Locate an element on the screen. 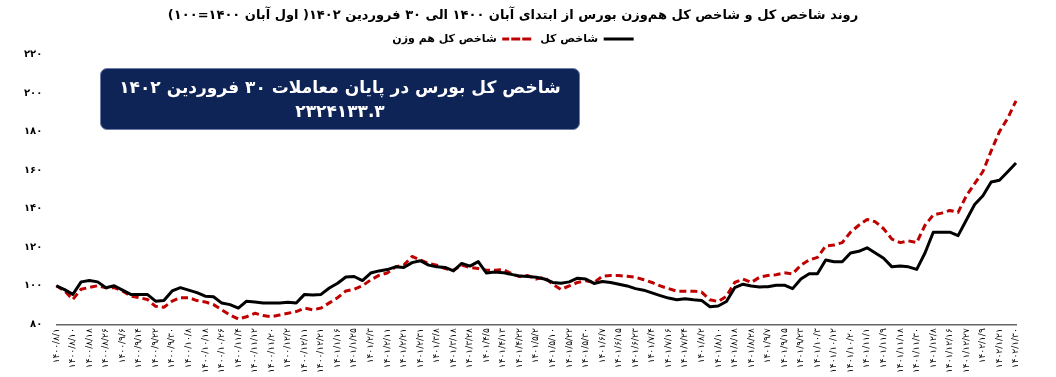 Image resolution: width=1056 pixels, height=377 pixels. y-tick-label: ۱۴۰ is located at coordinates (33, 208).